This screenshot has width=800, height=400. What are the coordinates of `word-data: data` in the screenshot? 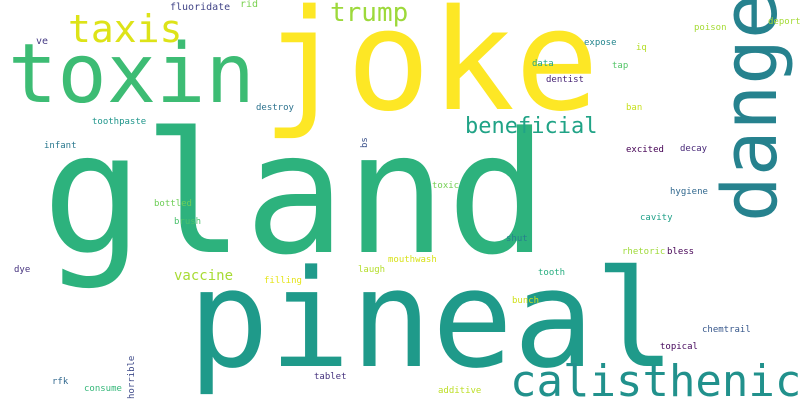 It's located at (543, 64).